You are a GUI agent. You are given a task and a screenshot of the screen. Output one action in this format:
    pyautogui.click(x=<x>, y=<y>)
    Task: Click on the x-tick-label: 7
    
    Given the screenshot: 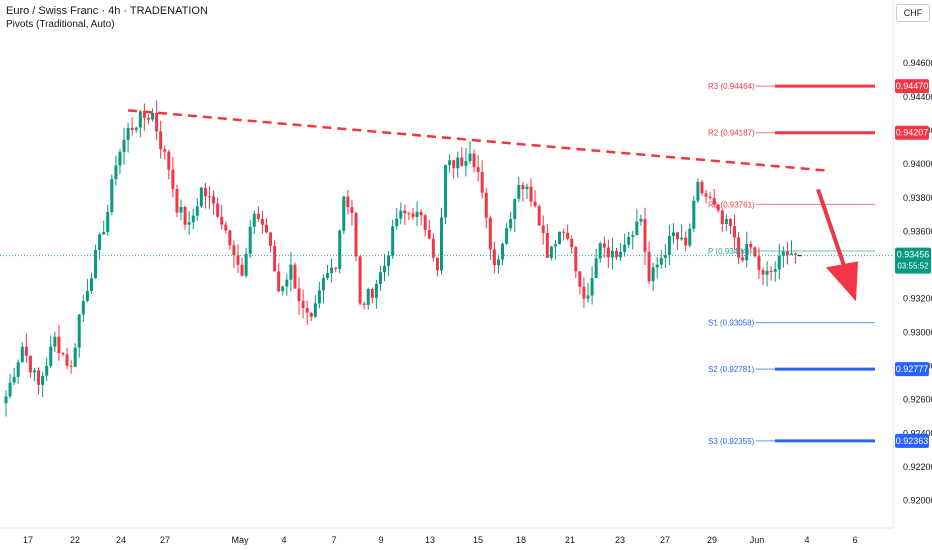 What is the action you would take?
    pyautogui.click(x=333, y=540)
    